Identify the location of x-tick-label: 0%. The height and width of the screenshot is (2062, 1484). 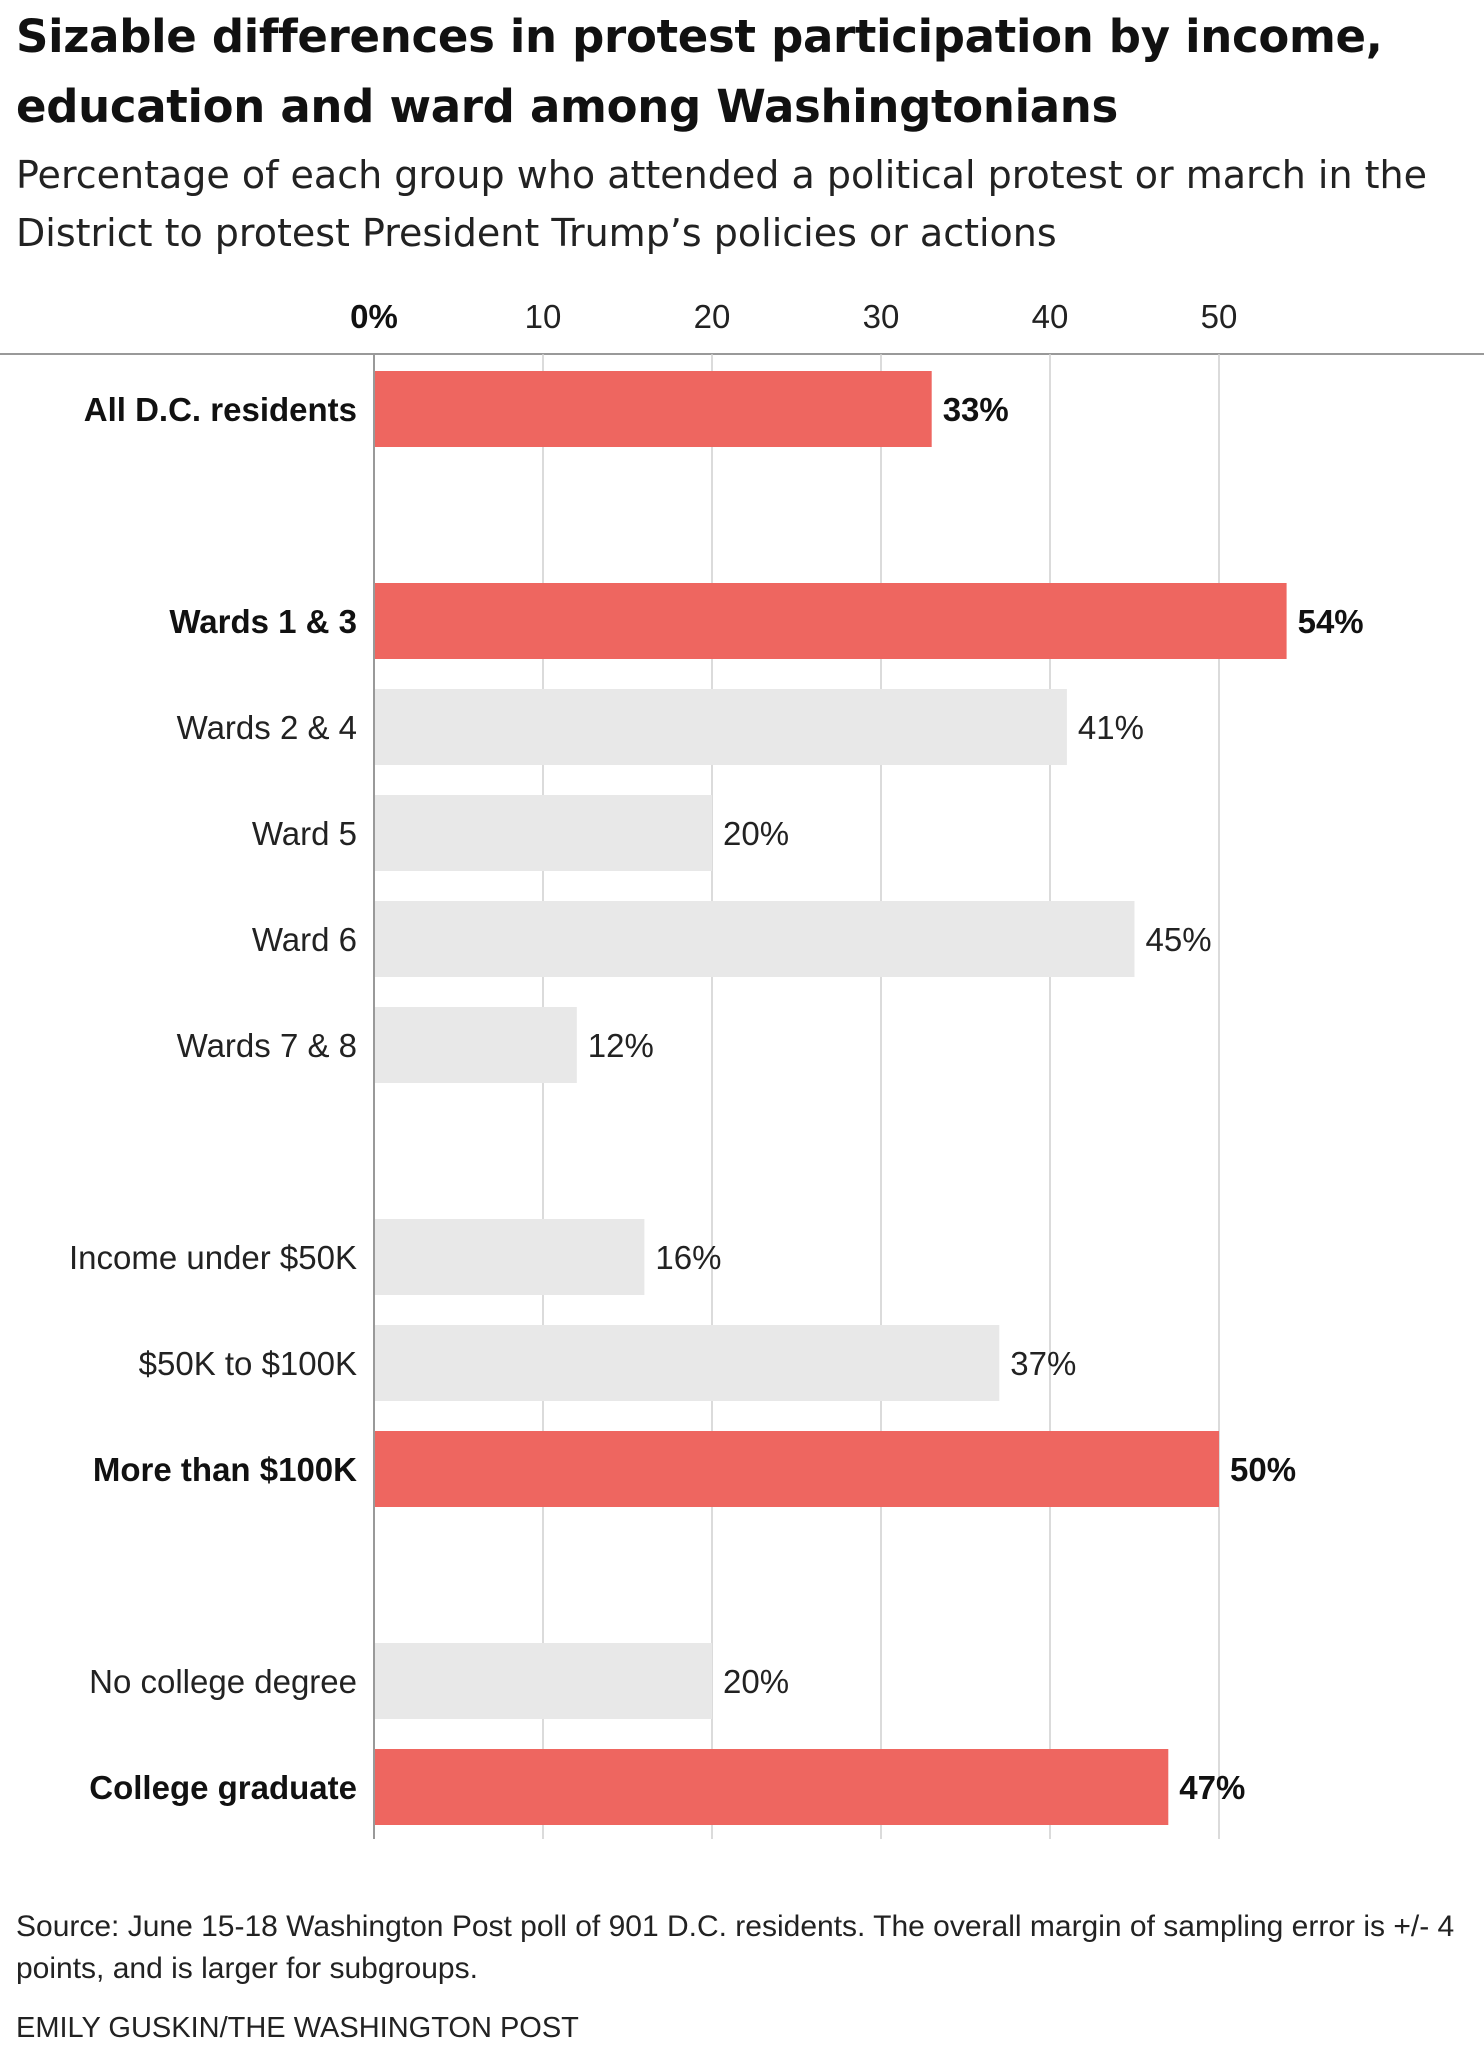
(374, 316).